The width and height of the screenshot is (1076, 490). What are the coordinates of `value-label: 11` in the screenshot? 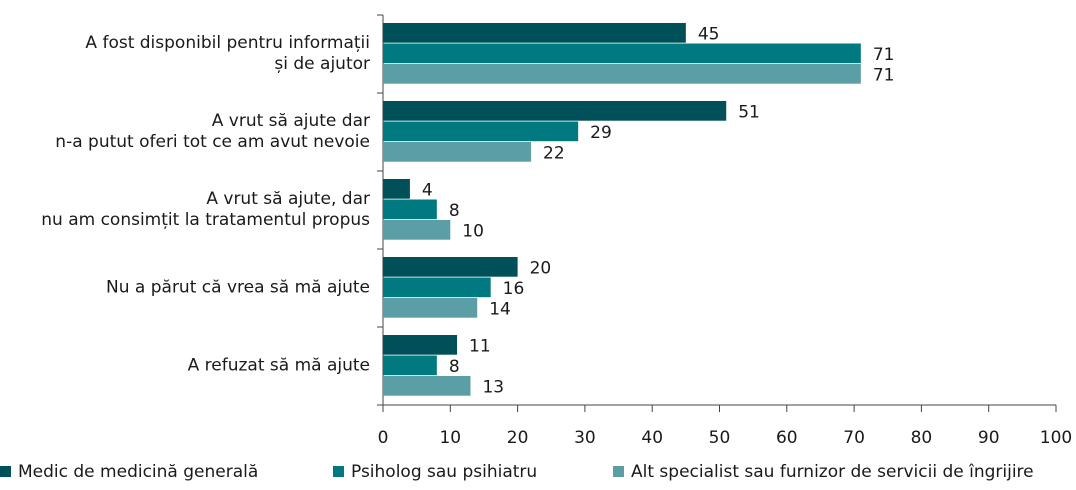 It's located at (480, 346).